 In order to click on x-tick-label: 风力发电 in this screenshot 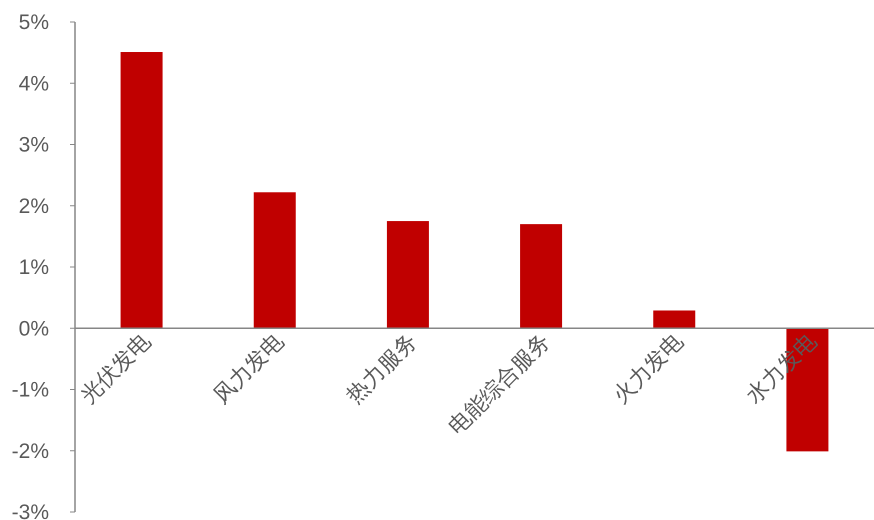, I will do `click(248, 368)`.